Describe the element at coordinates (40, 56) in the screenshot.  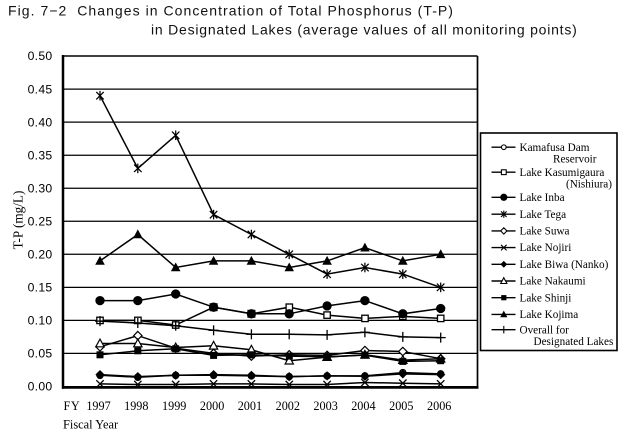
I see `svg-text: 0.50` at that location.